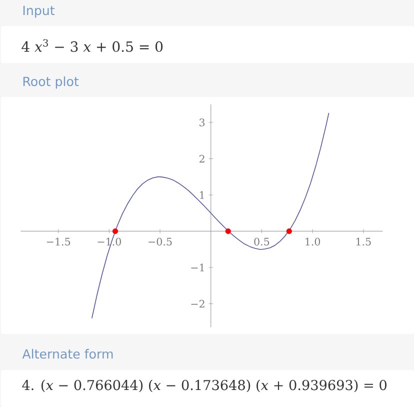 The height and width of the screenshot is (407, 414). What do you see at coordinates (197, 304) in the screenshot?
I see `y-tick-label: −2` at bounding box center [197, 304].